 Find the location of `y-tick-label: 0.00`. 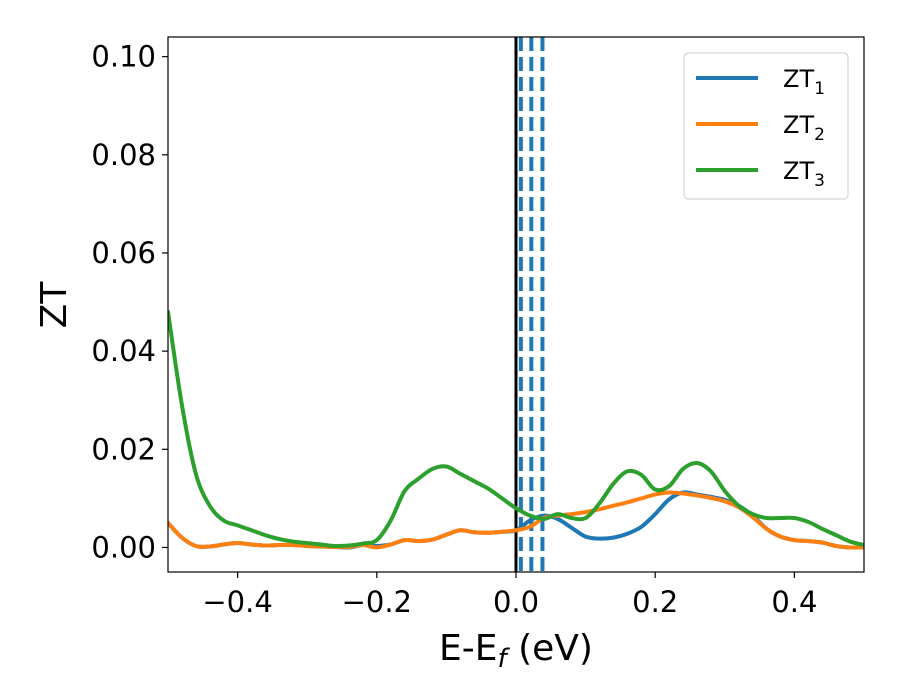

y-tick-label: 0.00 is located at coordinates (123, 547).